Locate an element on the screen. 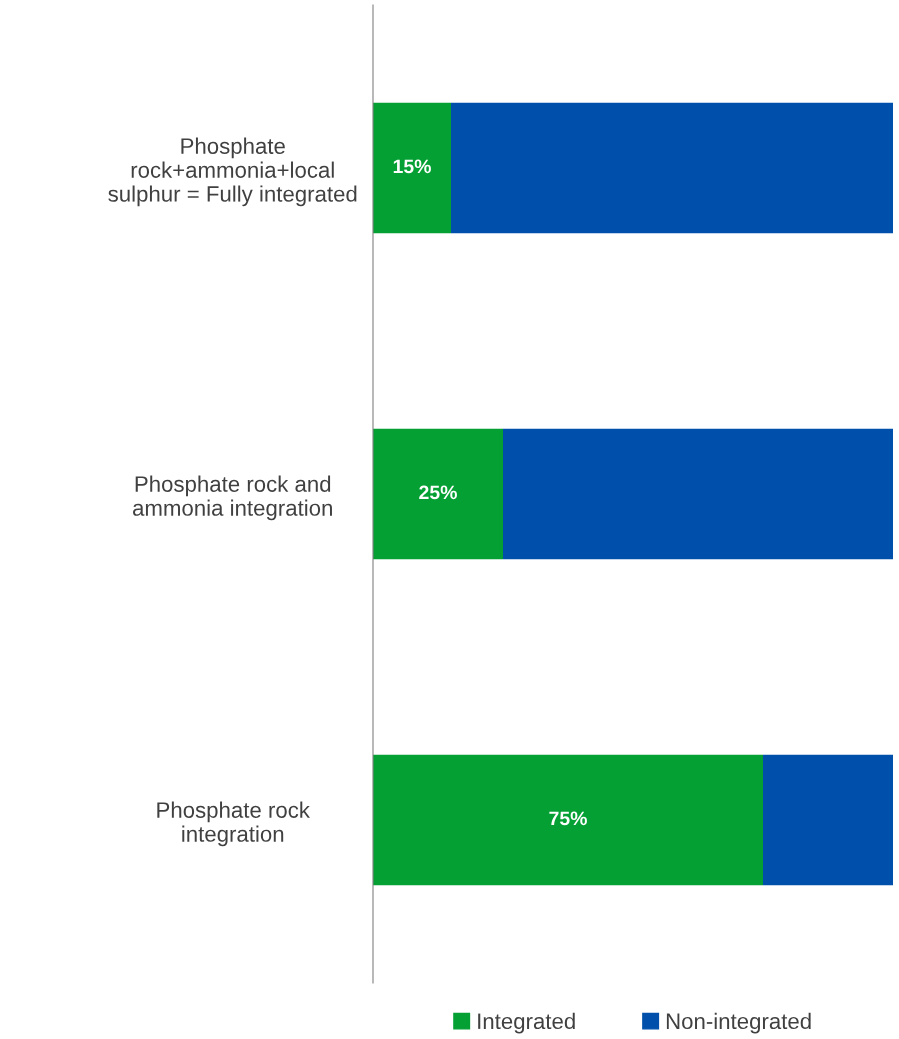 The image size is (899, 1039). data-label: 25% is located at coordinates (438, 492).